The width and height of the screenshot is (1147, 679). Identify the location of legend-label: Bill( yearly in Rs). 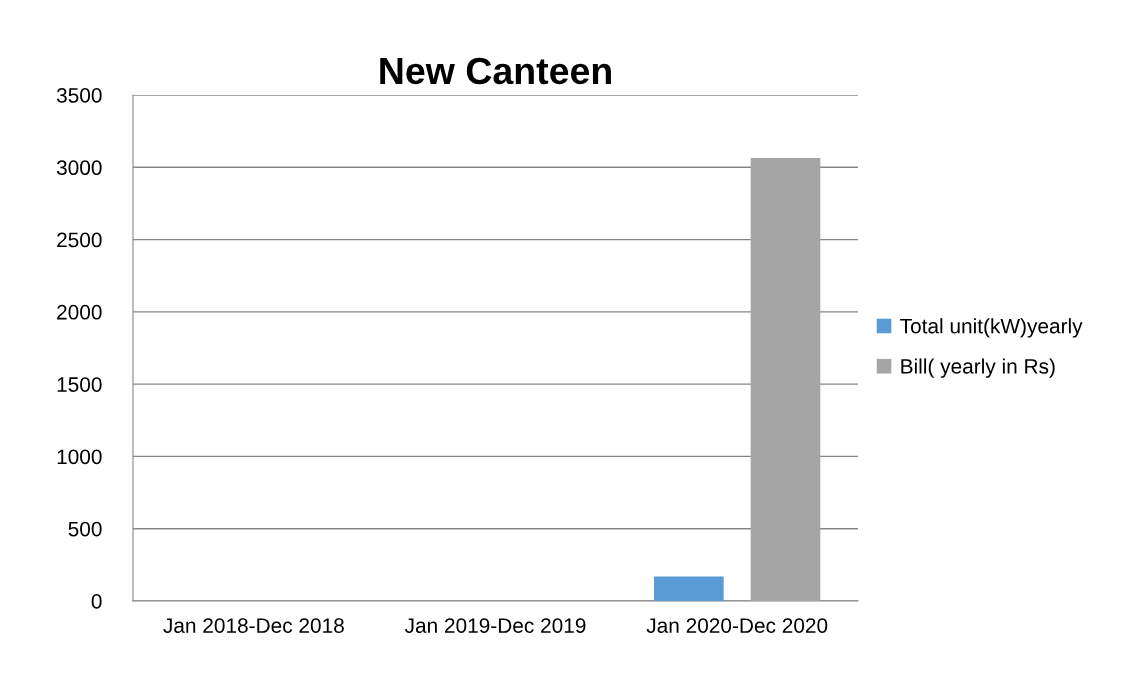
(978, 368).